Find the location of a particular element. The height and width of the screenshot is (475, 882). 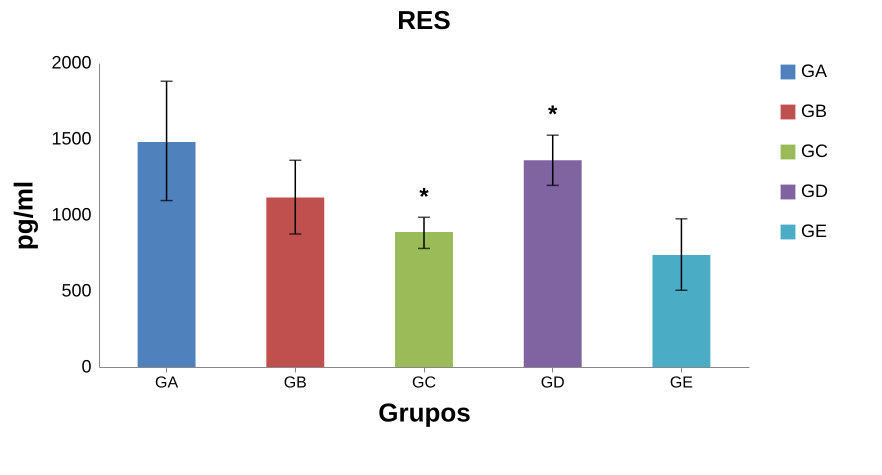

y-tick-label: 500 is located at coordinates (76, 290).